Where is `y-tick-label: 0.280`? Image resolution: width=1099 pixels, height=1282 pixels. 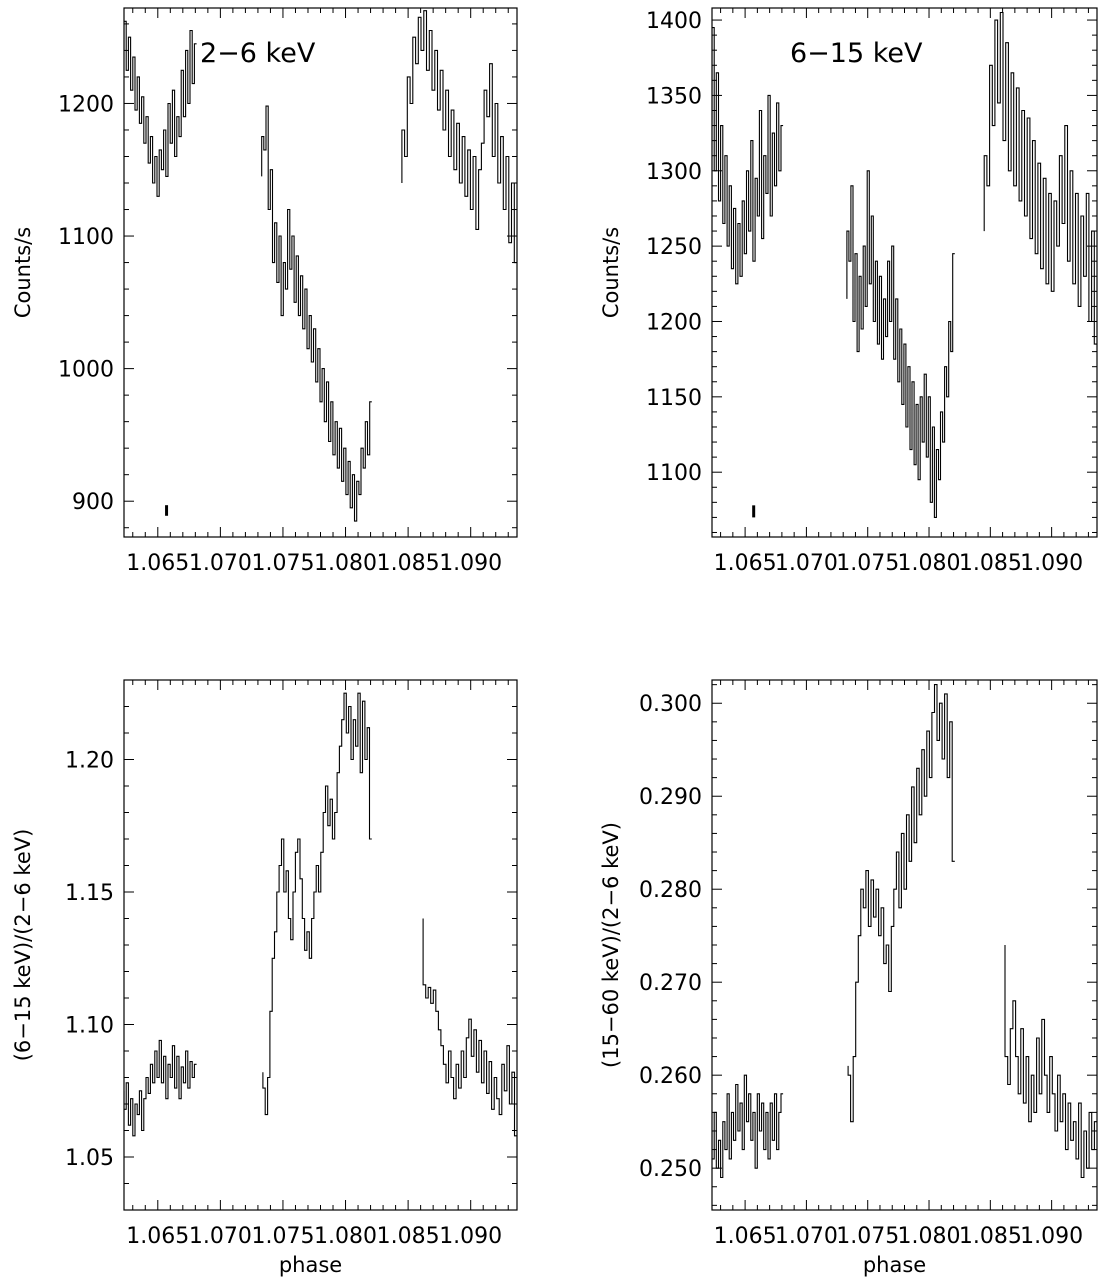 y-tick-label: 0.280 is located at coordinates (670, 890).